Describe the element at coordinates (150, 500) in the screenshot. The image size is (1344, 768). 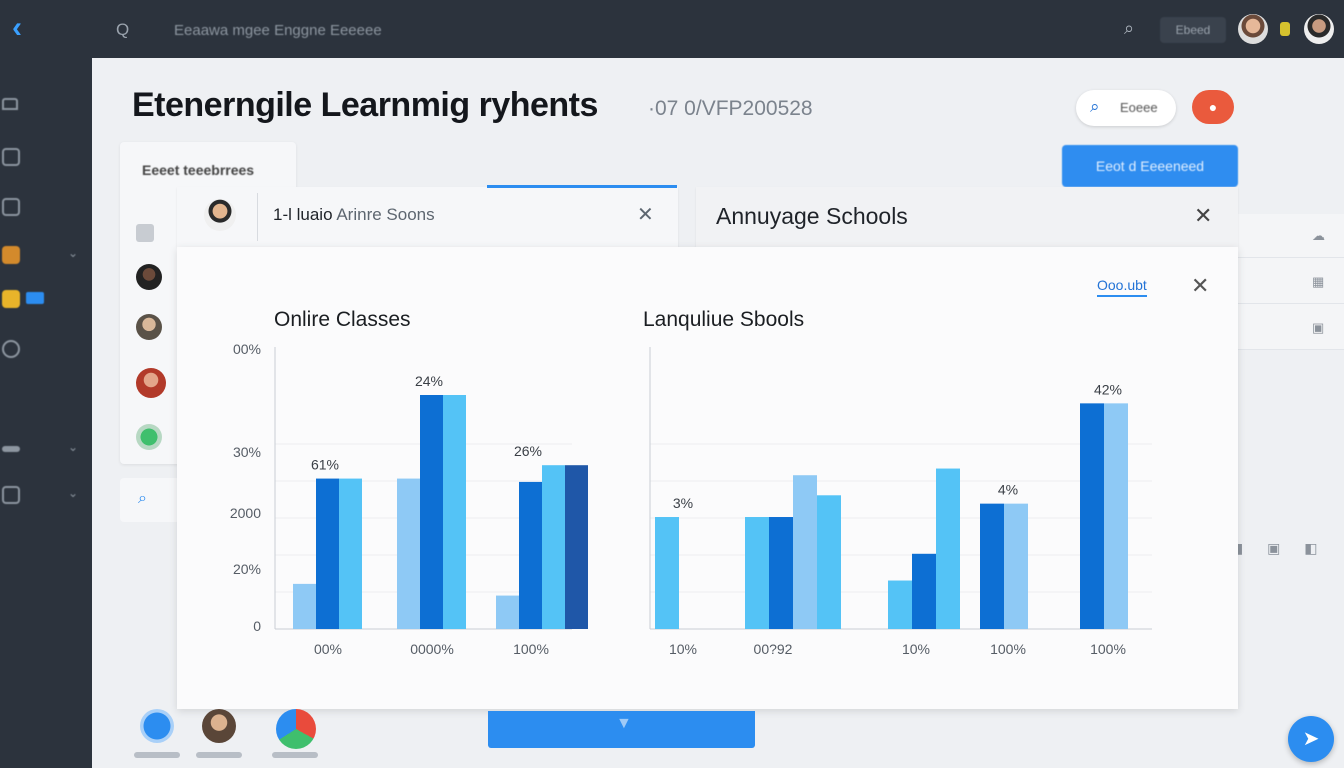
I see `list-filter: ⌕` at that location.